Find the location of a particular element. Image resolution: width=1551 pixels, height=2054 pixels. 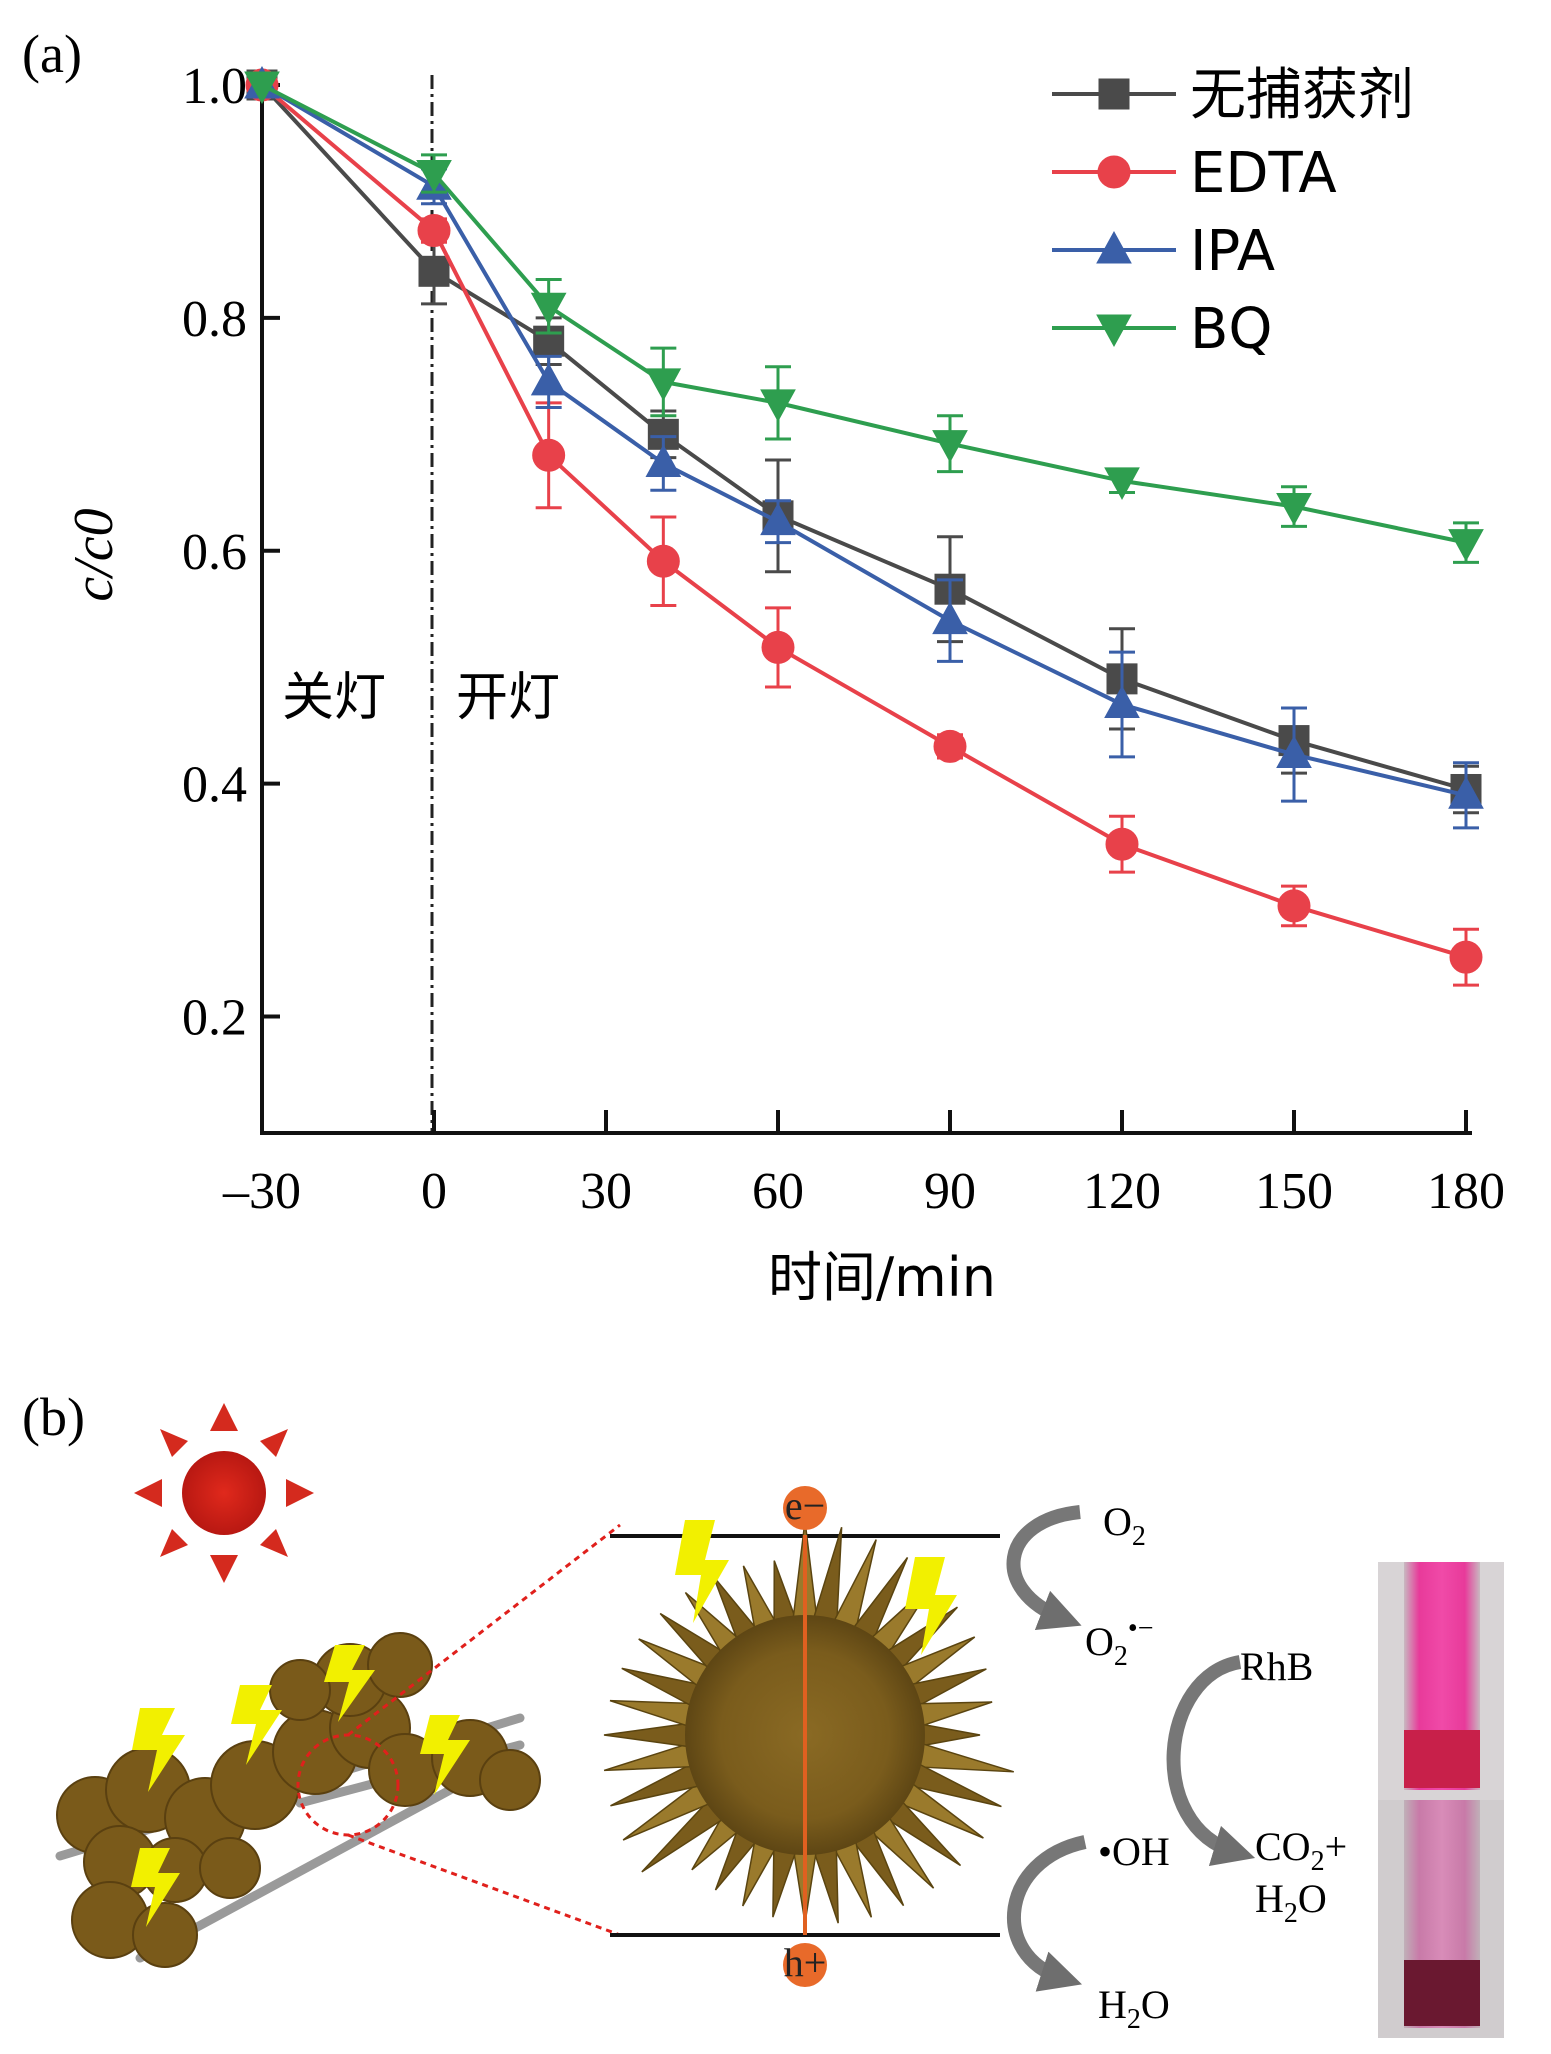

y-ticks: 0.2 0.4 0.6 0.8 1.0 is located at coordinates (231, 552).